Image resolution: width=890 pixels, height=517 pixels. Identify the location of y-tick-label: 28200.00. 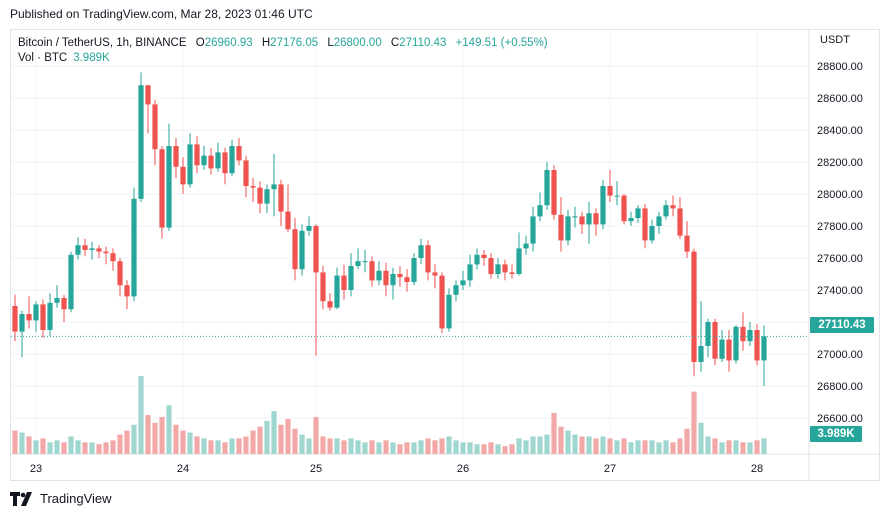
(840, 163).